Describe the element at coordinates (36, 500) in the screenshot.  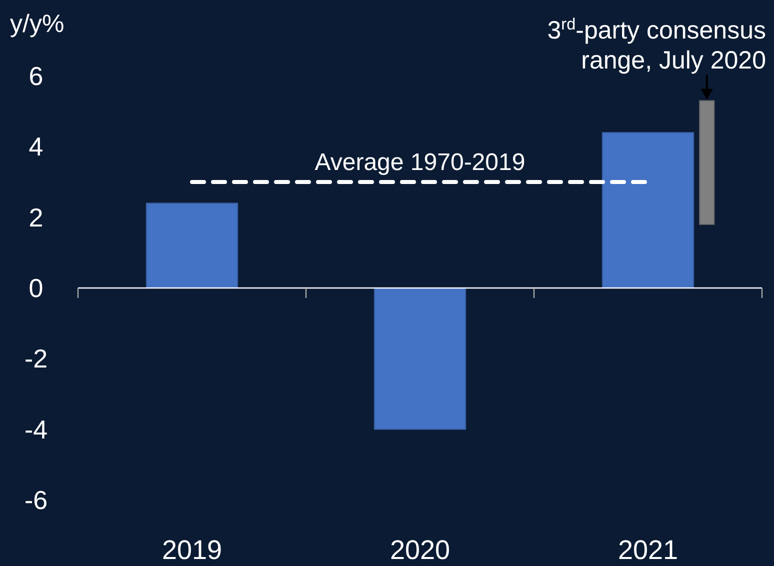
I see `y-tick-label: -6` at that location.